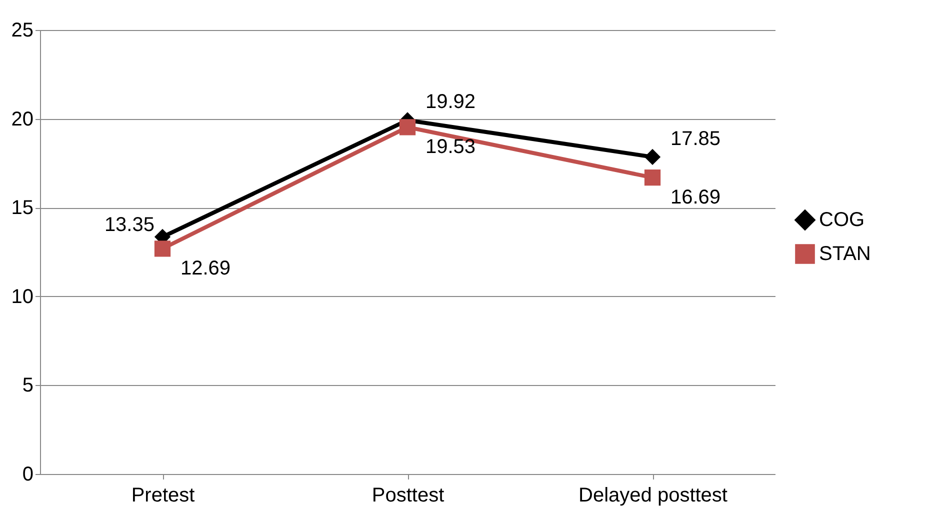 The height and width of the screenshot is (517, 949). Describe the element at coordinates (22, 31) in the screenshot. I see `y-tick-label: 25` at that location.